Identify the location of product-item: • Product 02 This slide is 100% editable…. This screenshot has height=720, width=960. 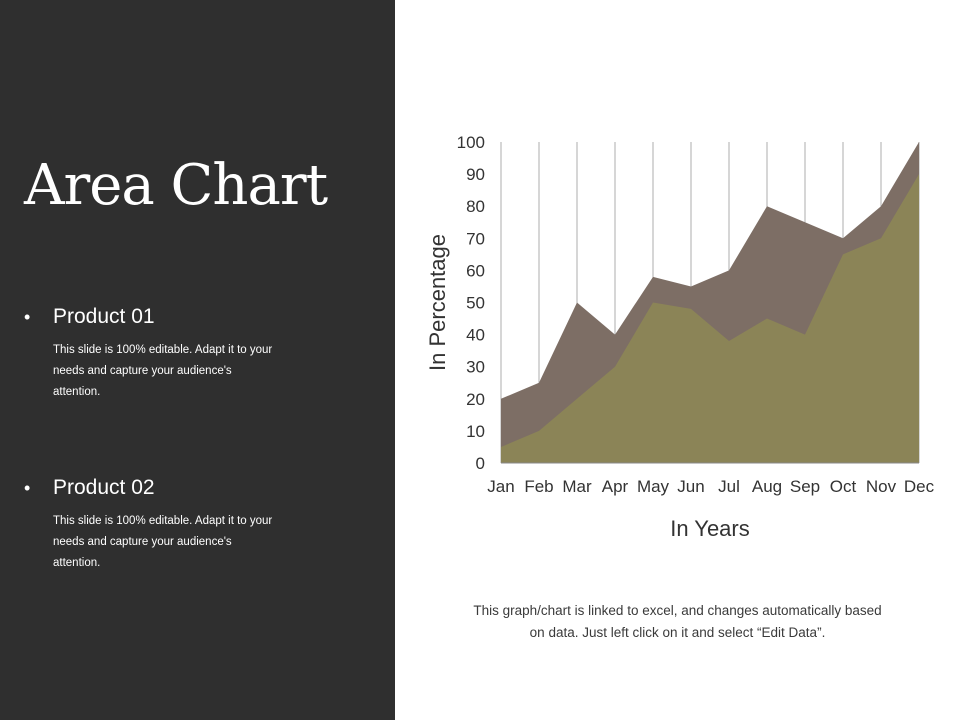
(189, 524).